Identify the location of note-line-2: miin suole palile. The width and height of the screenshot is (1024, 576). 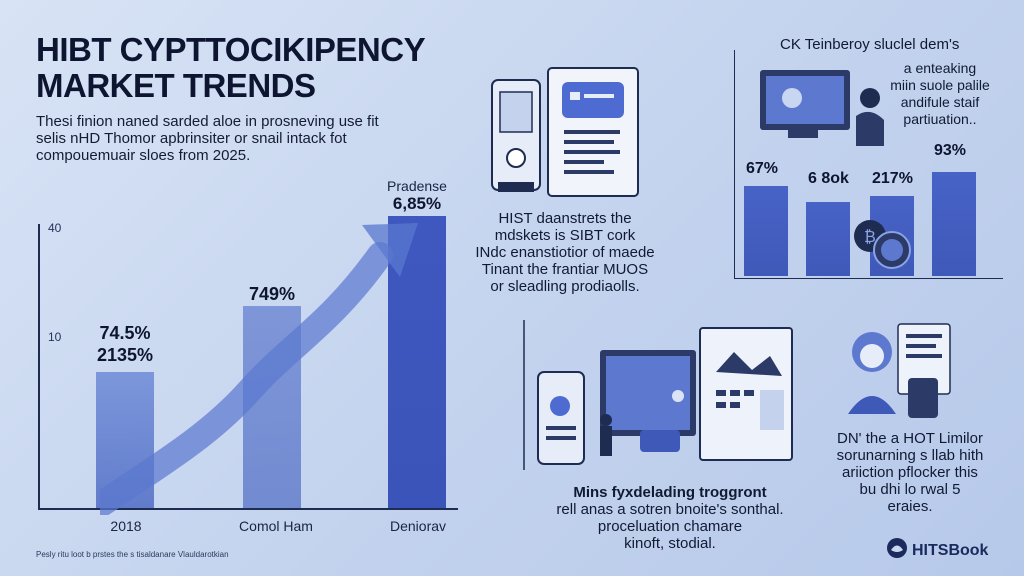
(940, 85).